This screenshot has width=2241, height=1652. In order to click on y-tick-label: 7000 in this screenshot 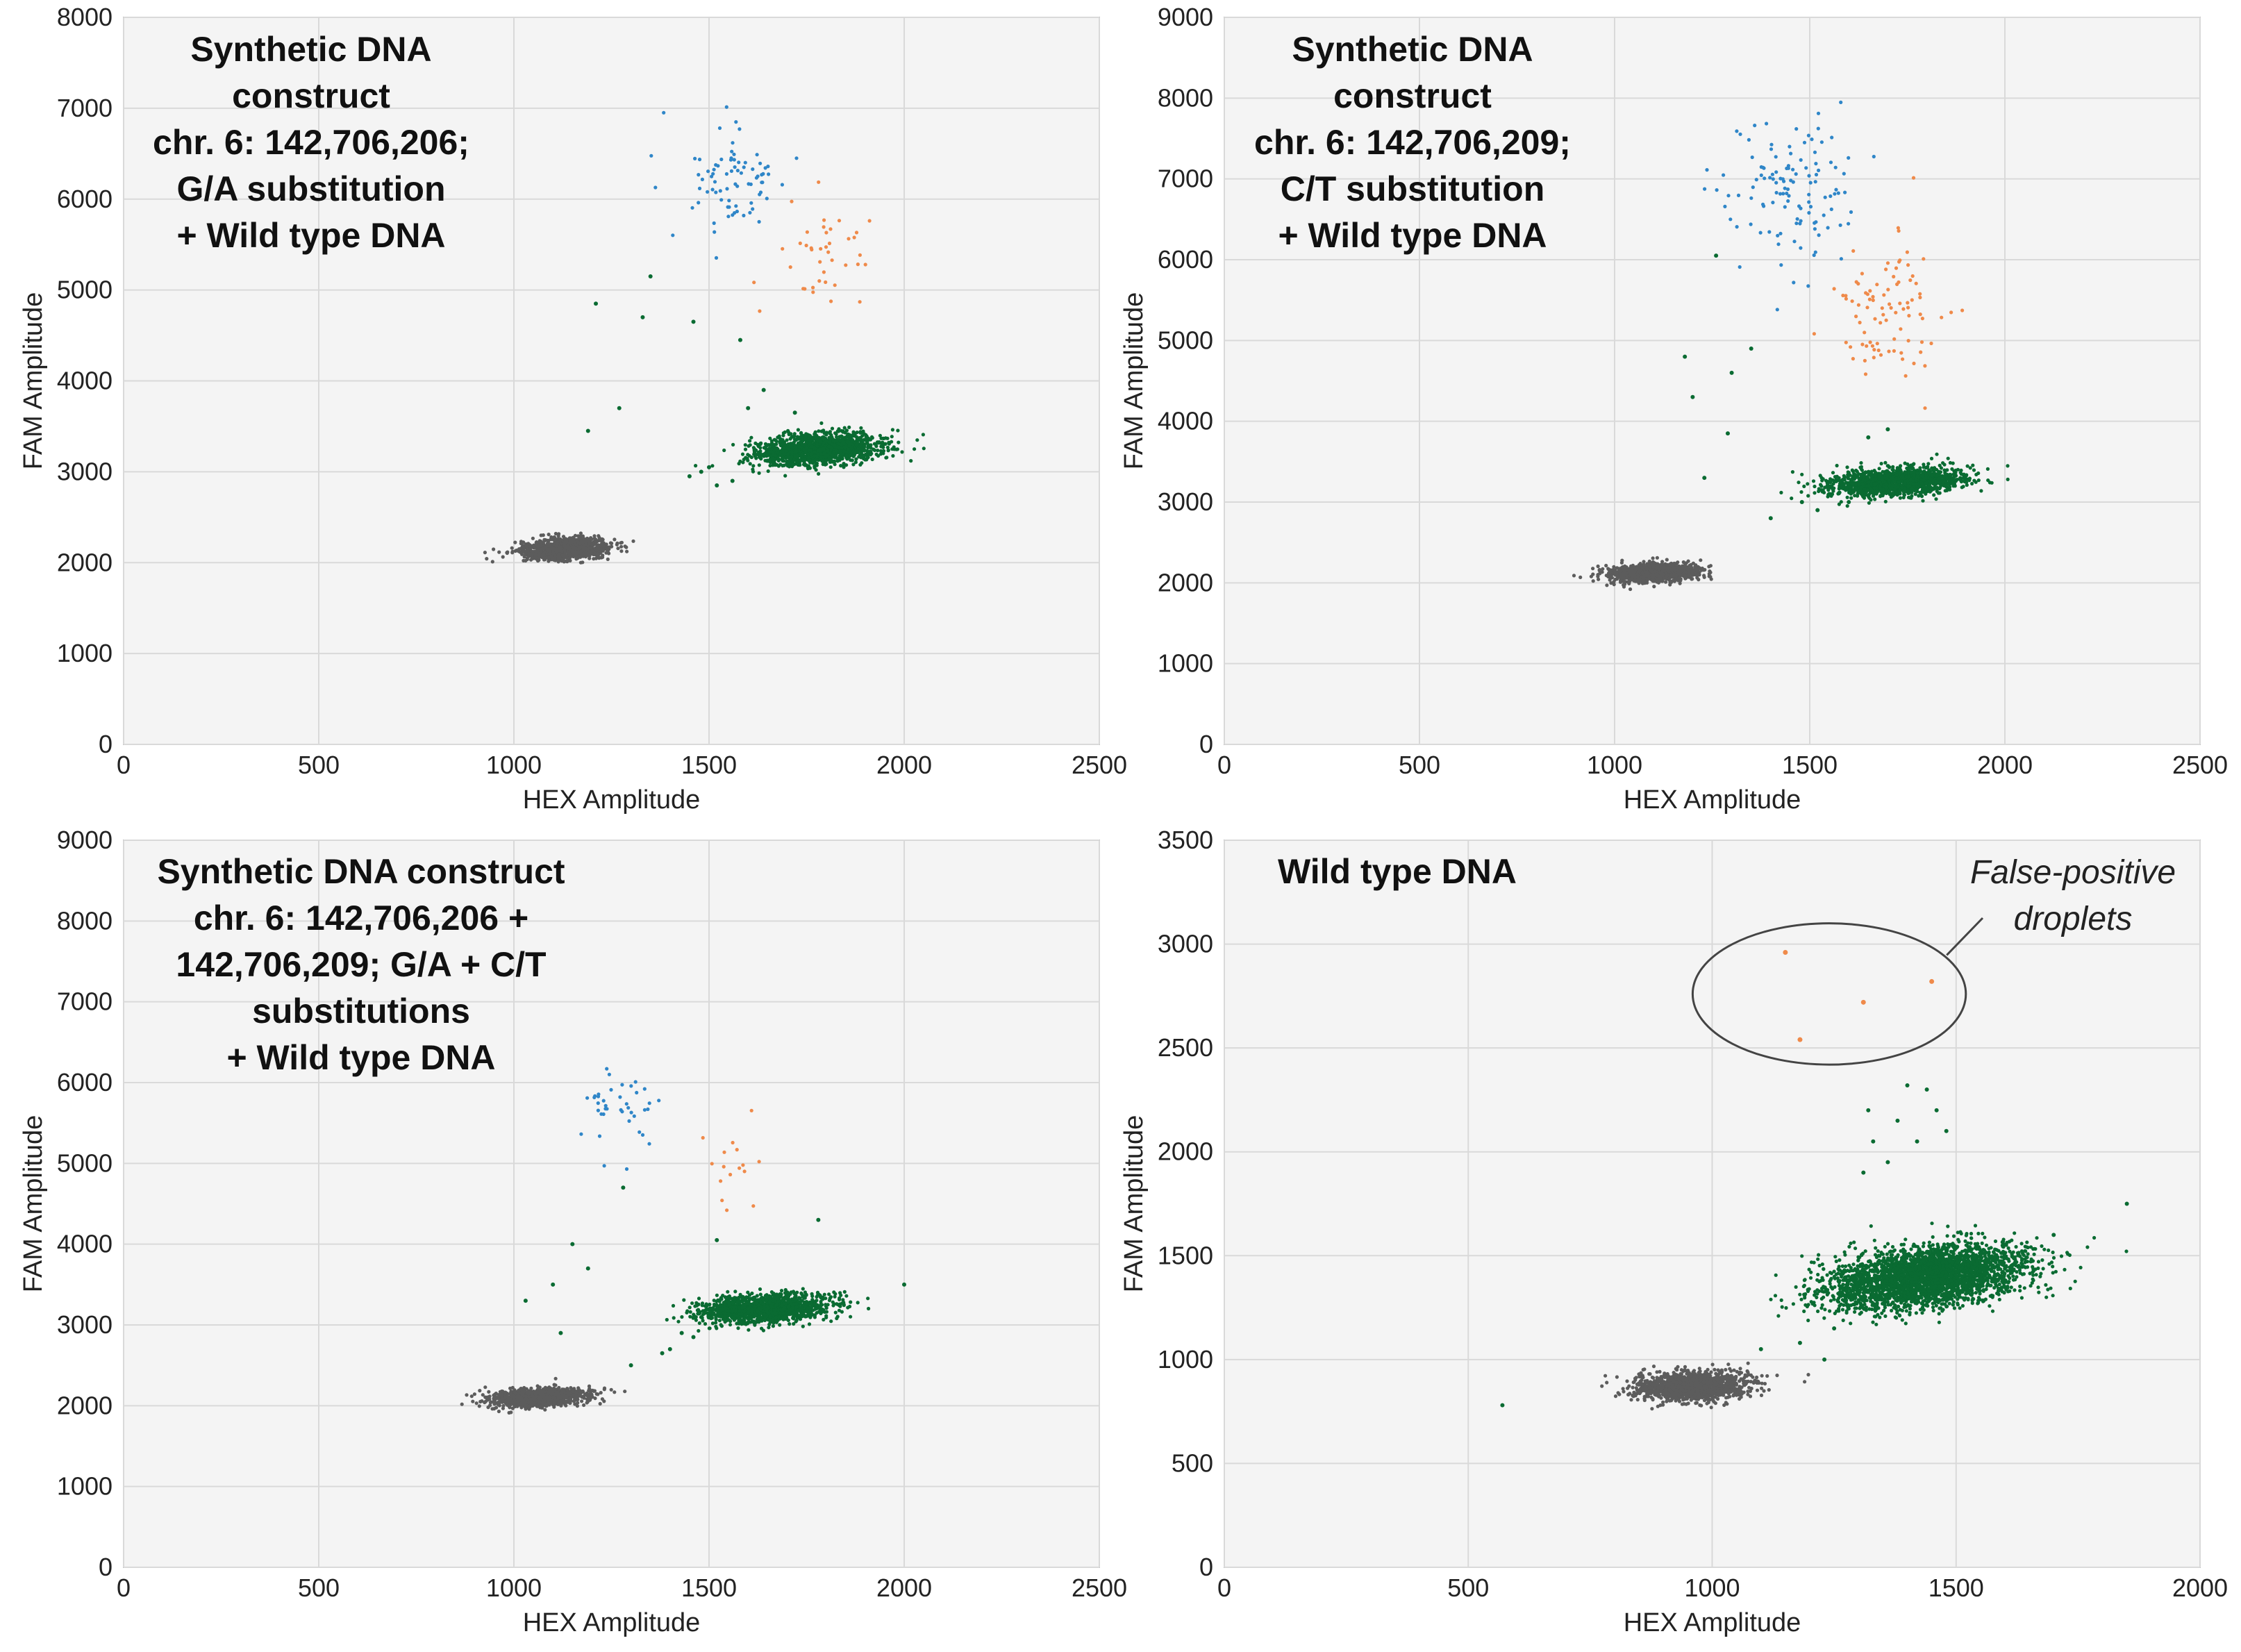, I will do `click(1185, 179)`.